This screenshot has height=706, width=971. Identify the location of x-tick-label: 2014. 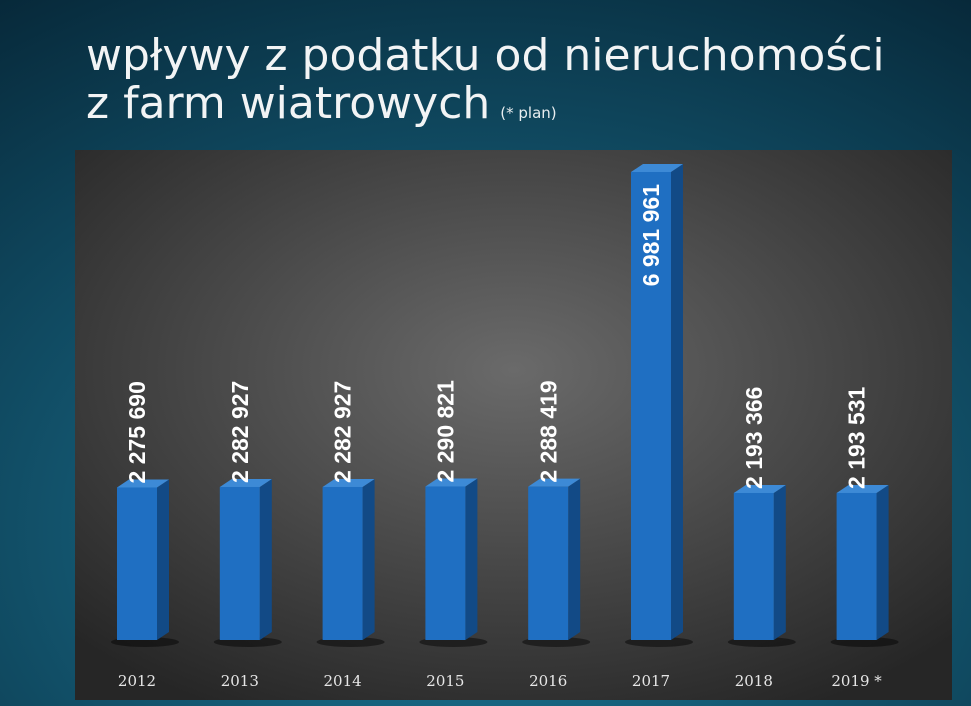
(343, 681).